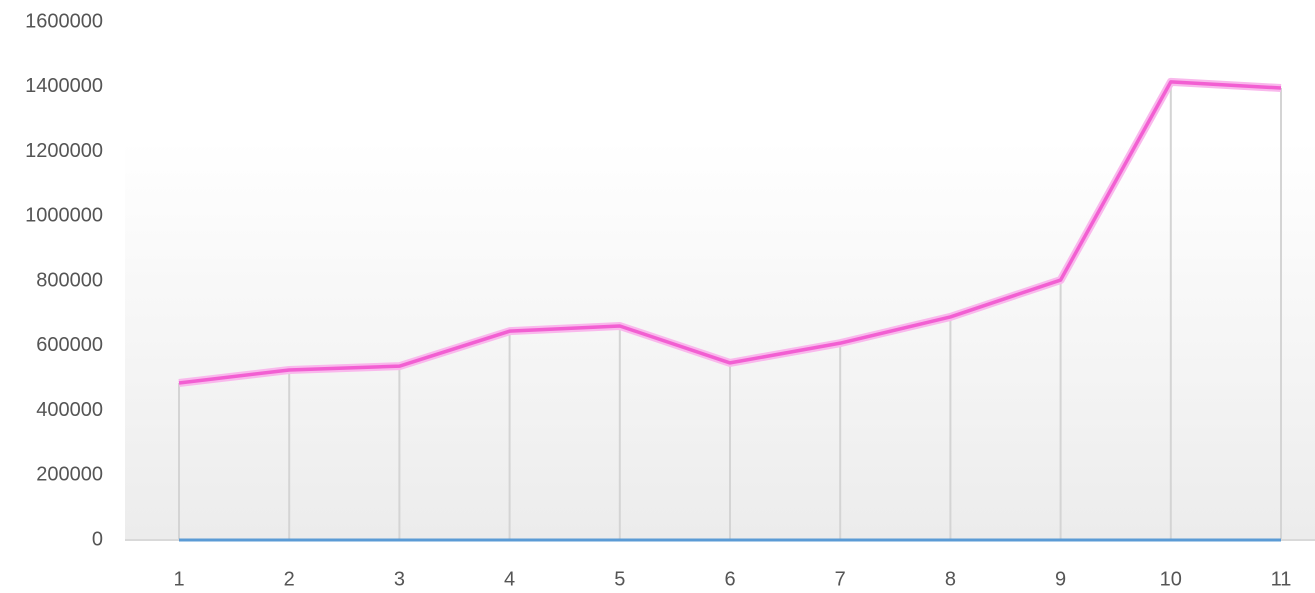  I want to click on y-tick-label: 800000, so click(69, 280).